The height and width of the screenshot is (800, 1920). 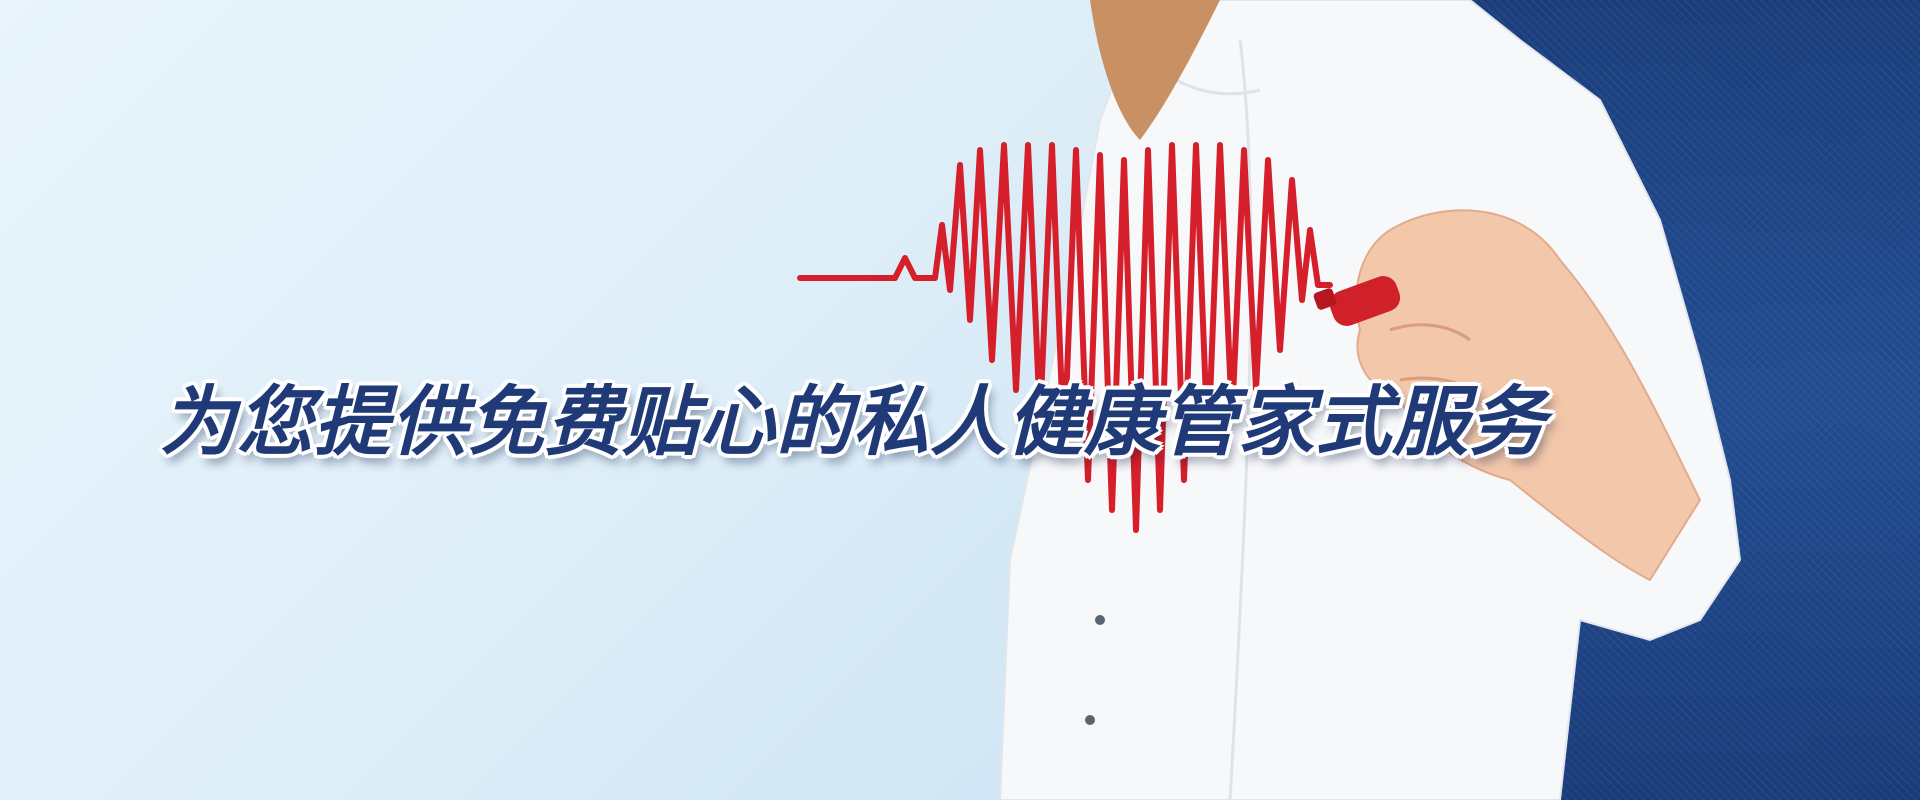 What do you see at coordinates (1065, 337) in the screenshot?
I see `heartbeat-heart-icon` at bounding box center [1065, 337].